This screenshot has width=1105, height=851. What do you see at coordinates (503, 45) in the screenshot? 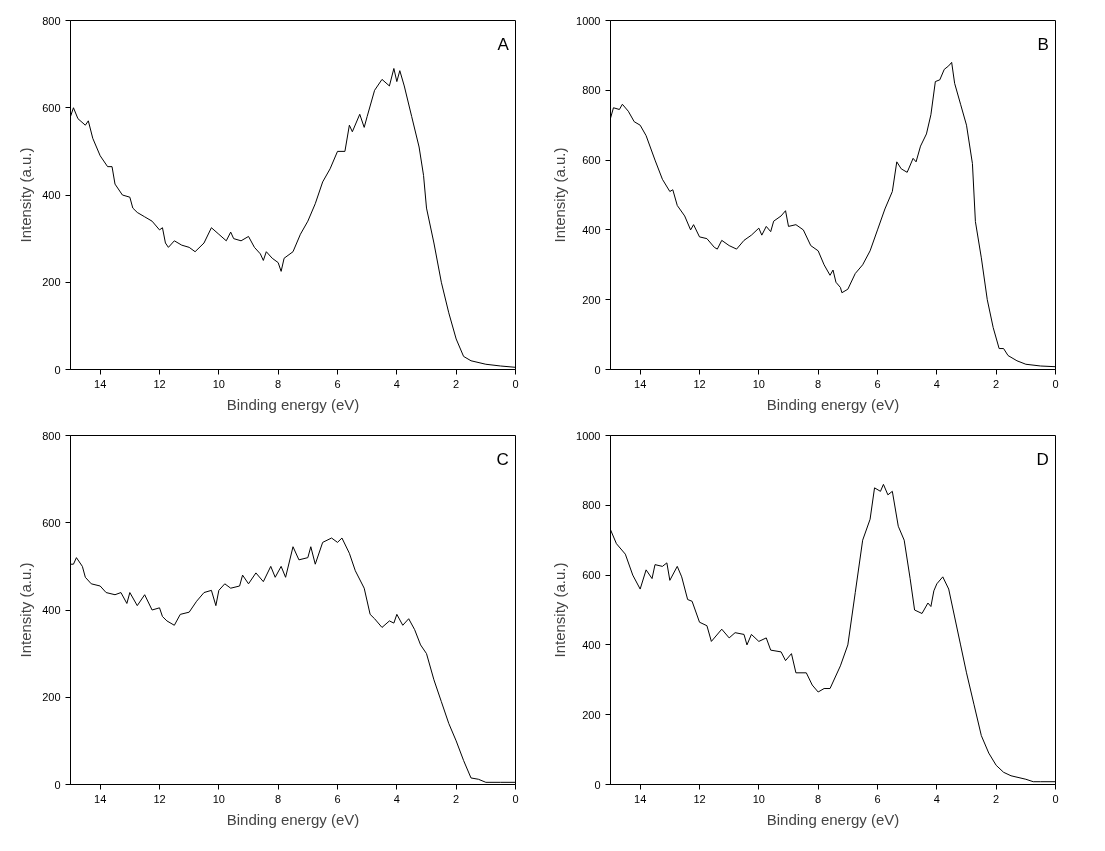
I see `annotation: A` at bounding box center [503, 45].